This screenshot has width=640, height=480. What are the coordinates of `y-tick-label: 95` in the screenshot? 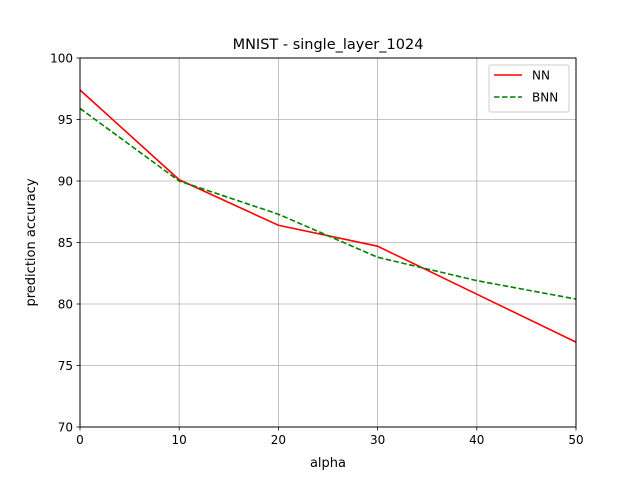 It's located at (65, 120).